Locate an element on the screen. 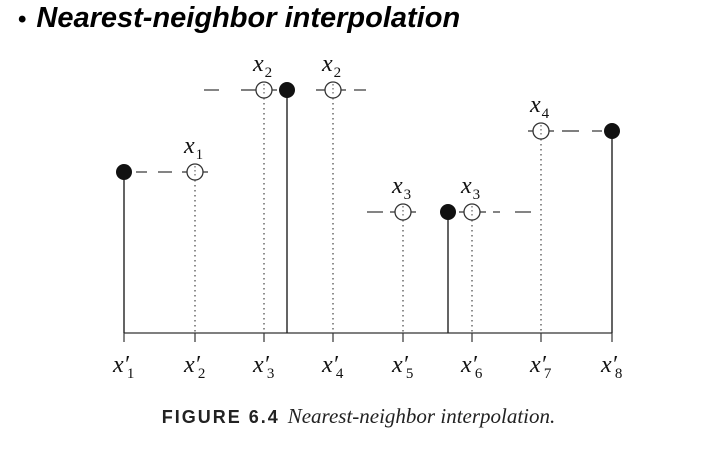 This screenshot has width=717, height=456. slide-title: • Nearest-neighbor interpolation is located at coordinates (239, 18).